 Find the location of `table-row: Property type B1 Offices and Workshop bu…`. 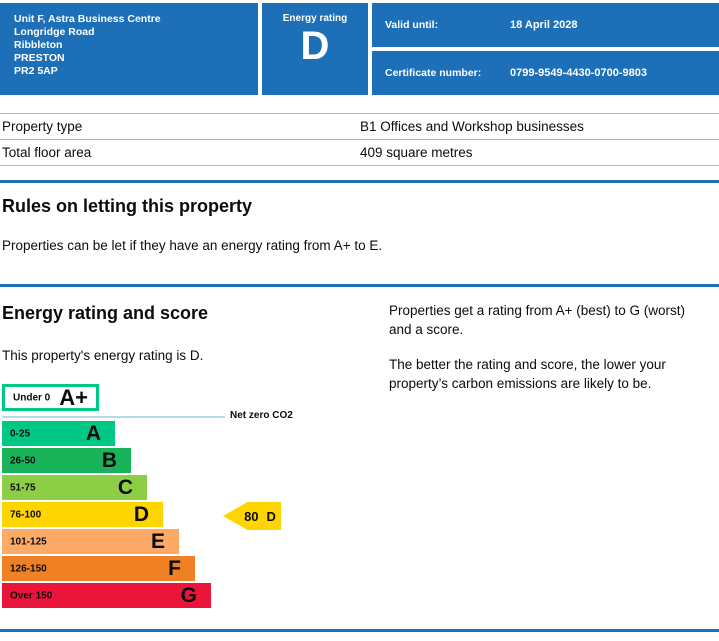

table-row: Property type B1 Offices and Workshop bu… is located at coordinates (359, 126).